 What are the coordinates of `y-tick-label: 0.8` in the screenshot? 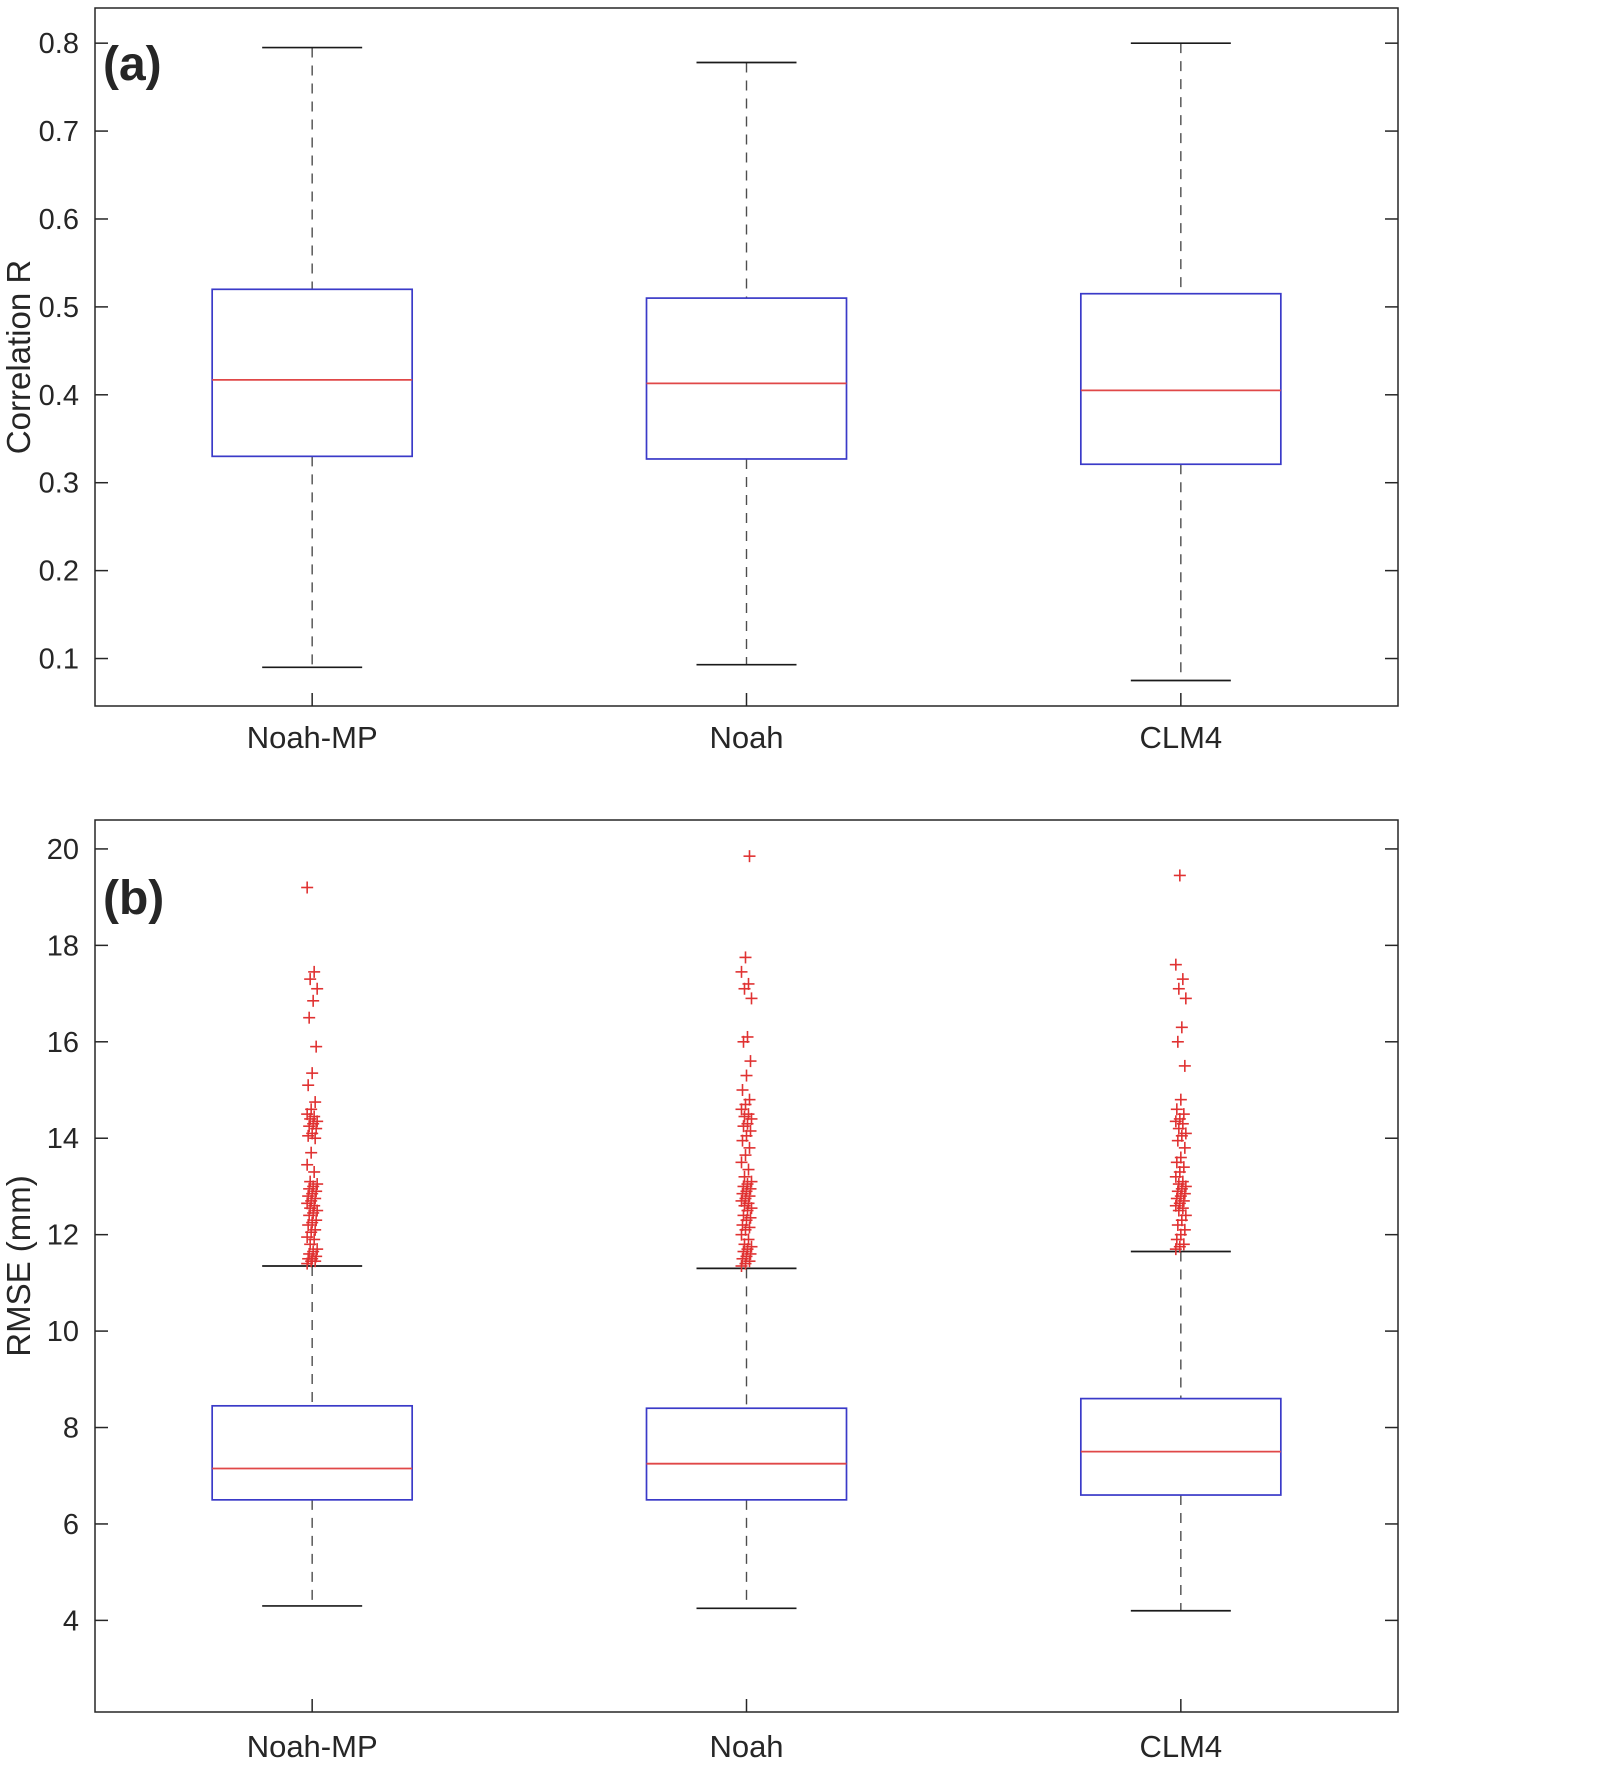 It's located at (59, 44).